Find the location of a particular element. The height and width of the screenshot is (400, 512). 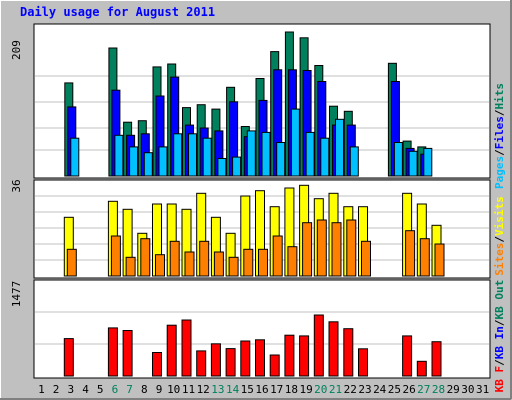

legend-hits-files-pages: Pages/Files/Hits is located at coordinates (499, 136).